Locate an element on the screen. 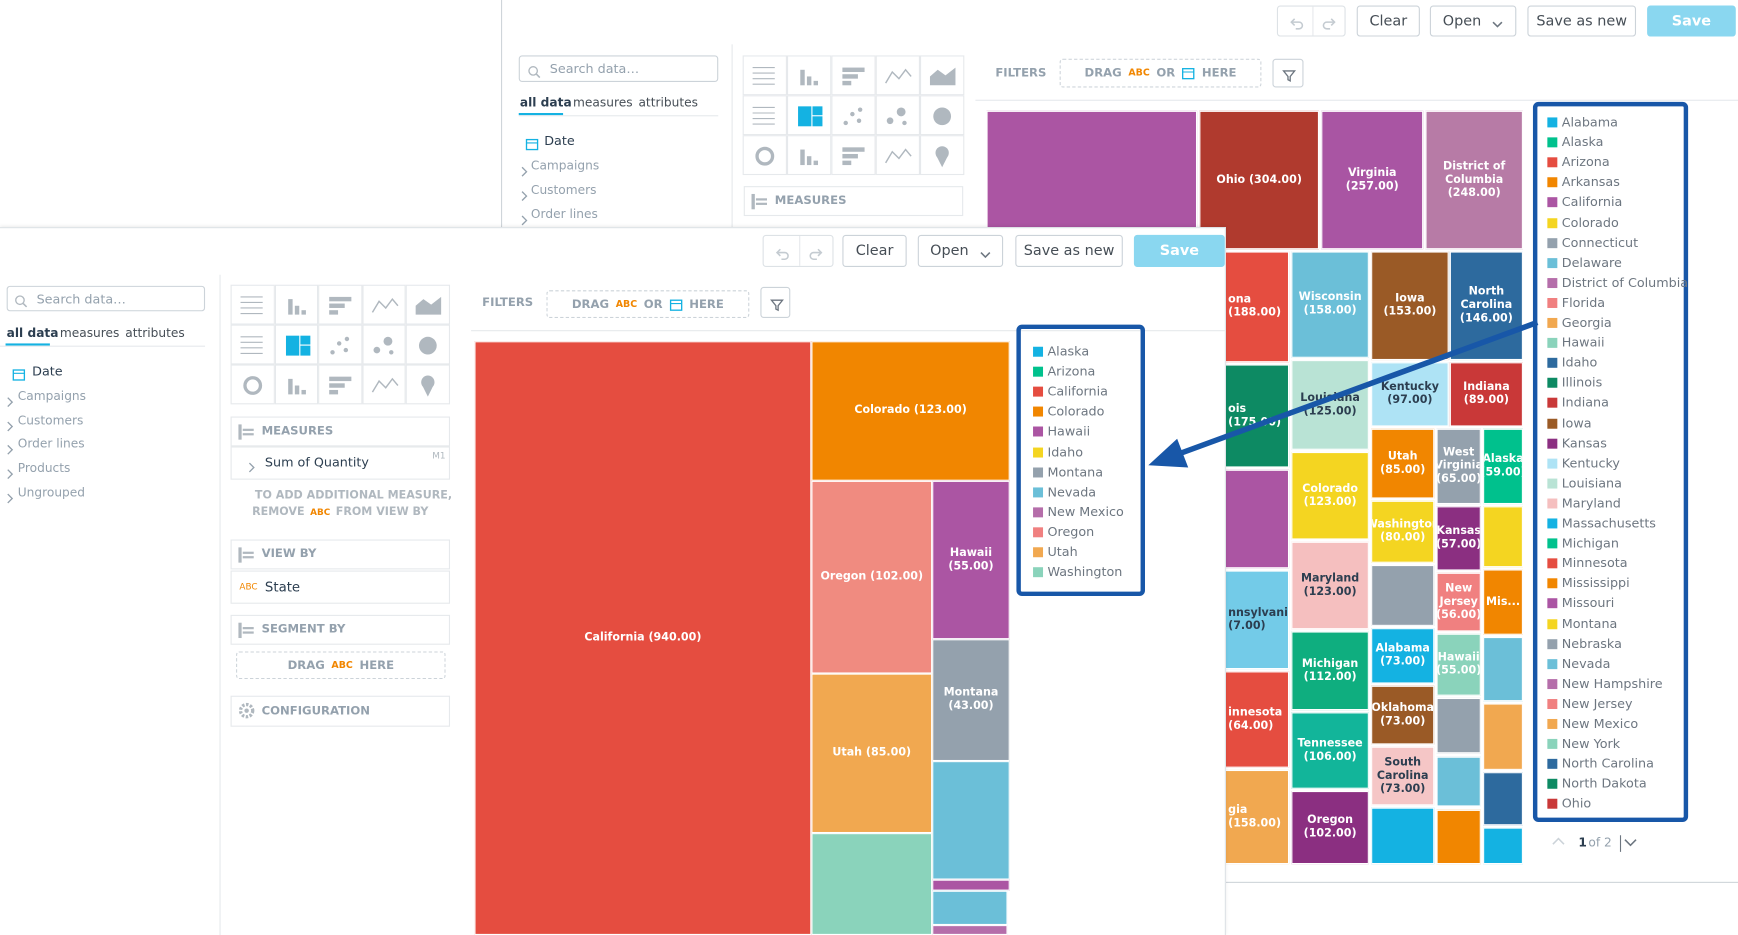 This screenshot has height=935, width=1738. tree-item: Ungrouped is located at coordinates (51, 492).